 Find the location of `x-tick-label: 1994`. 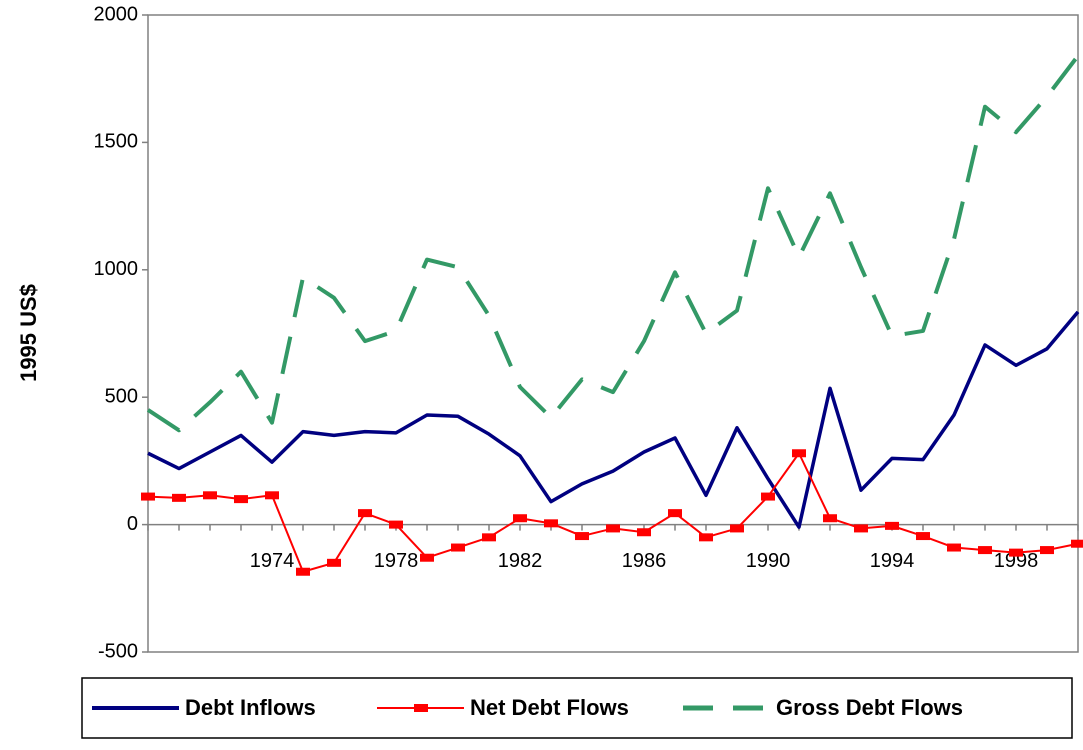

x-tick-label: 1994 is located at coordinates (892, 561).